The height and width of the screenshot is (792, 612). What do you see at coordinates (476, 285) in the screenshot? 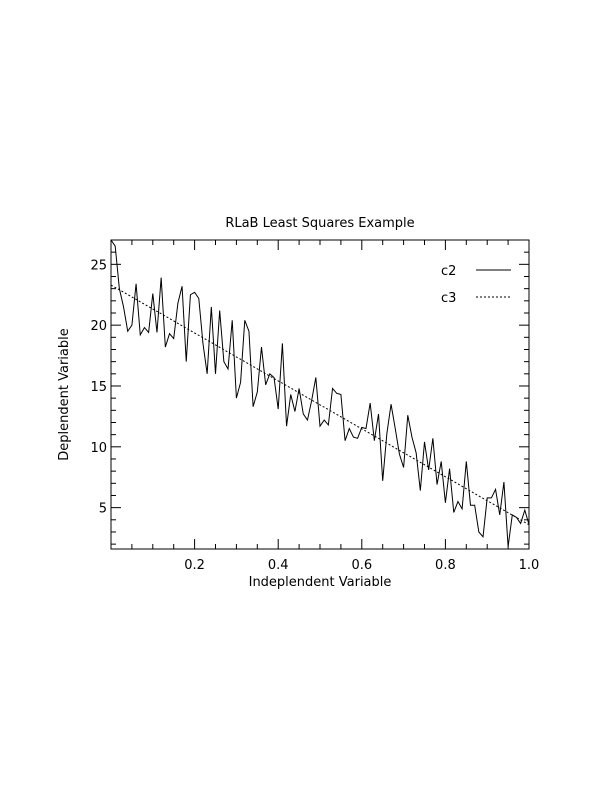
I see `legend: c2 c3` at bounding box center [476, 285].